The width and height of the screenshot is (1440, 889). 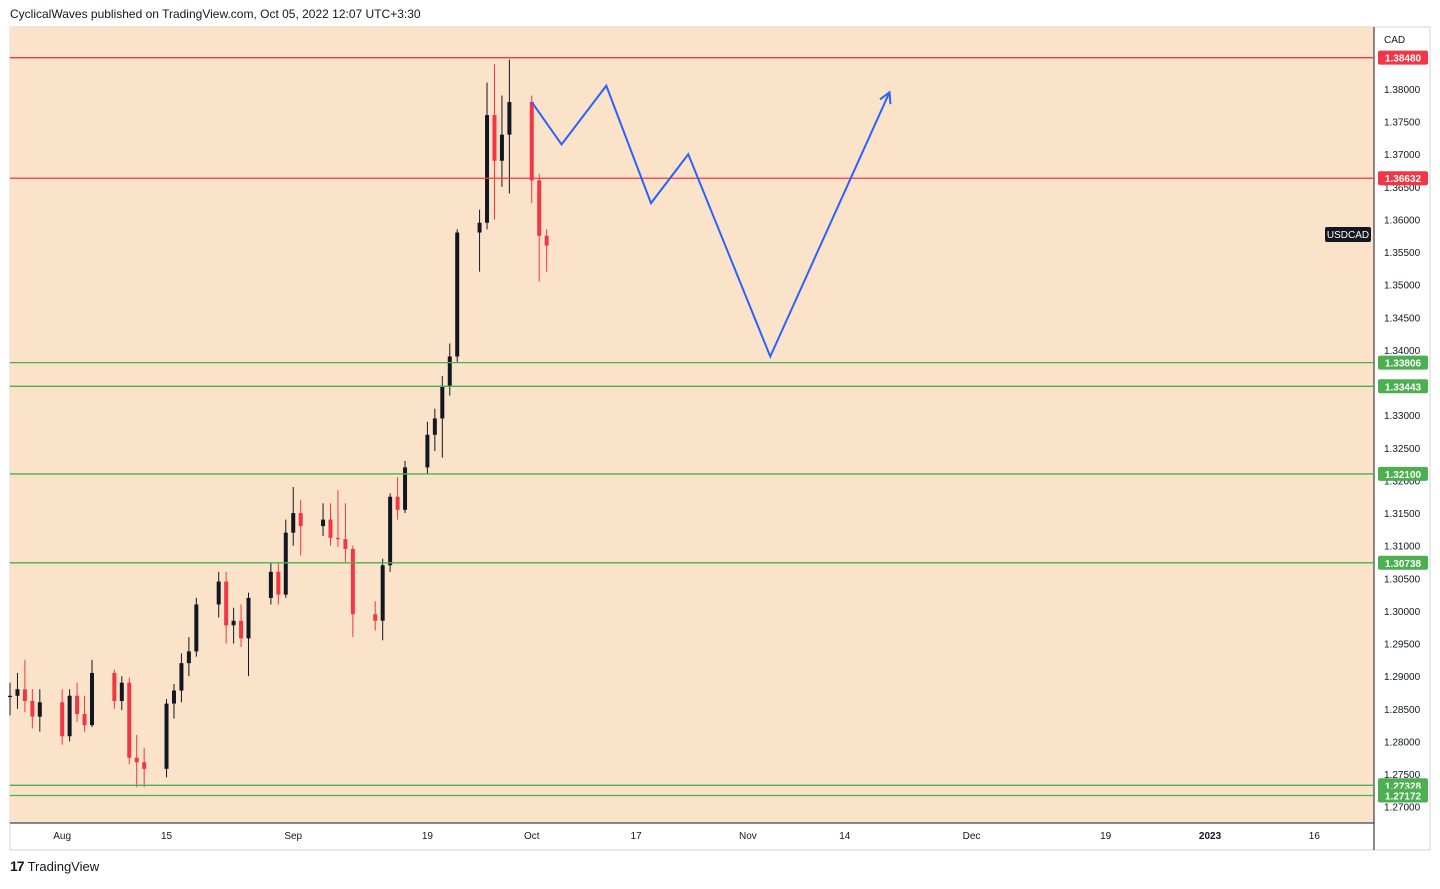 I want to click on price-tick-label: 1.30500, so click(x=1402, y=579).